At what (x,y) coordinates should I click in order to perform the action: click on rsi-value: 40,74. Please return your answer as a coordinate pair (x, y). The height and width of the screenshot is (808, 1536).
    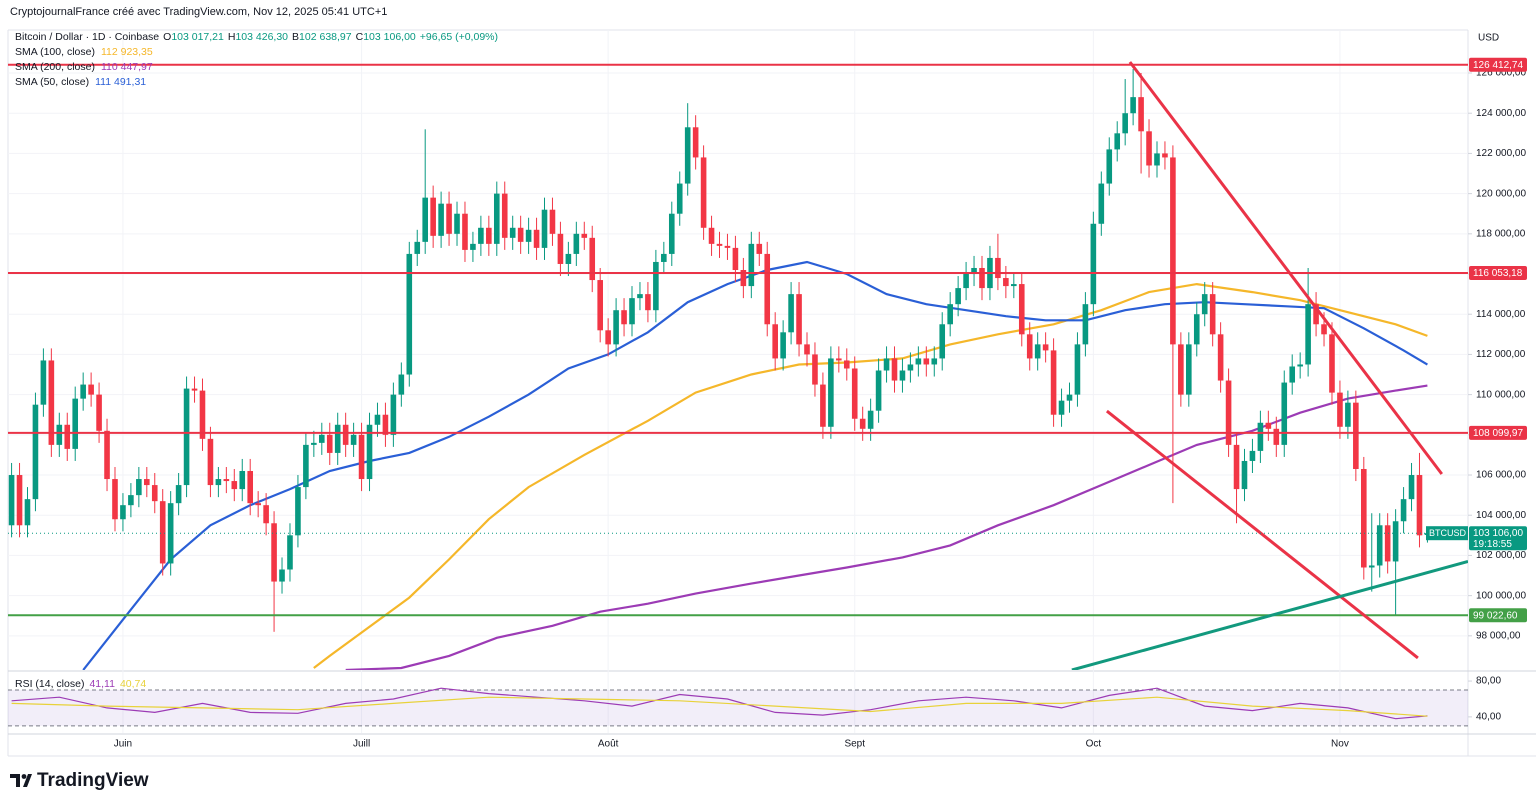
    Looking at the image, I should click on (133, 684).